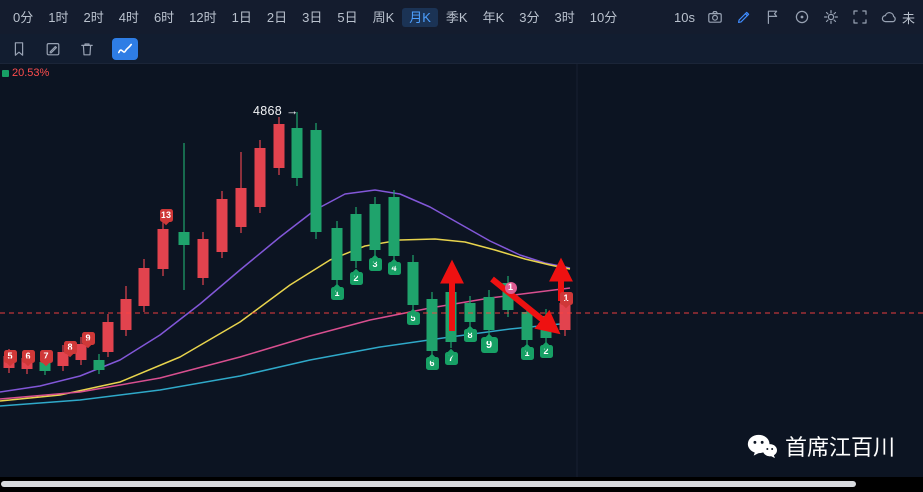  What do you see at coordinates (285, 364) in the screenshot?
I see `ma-cyan` at bounding box center [285, 364].